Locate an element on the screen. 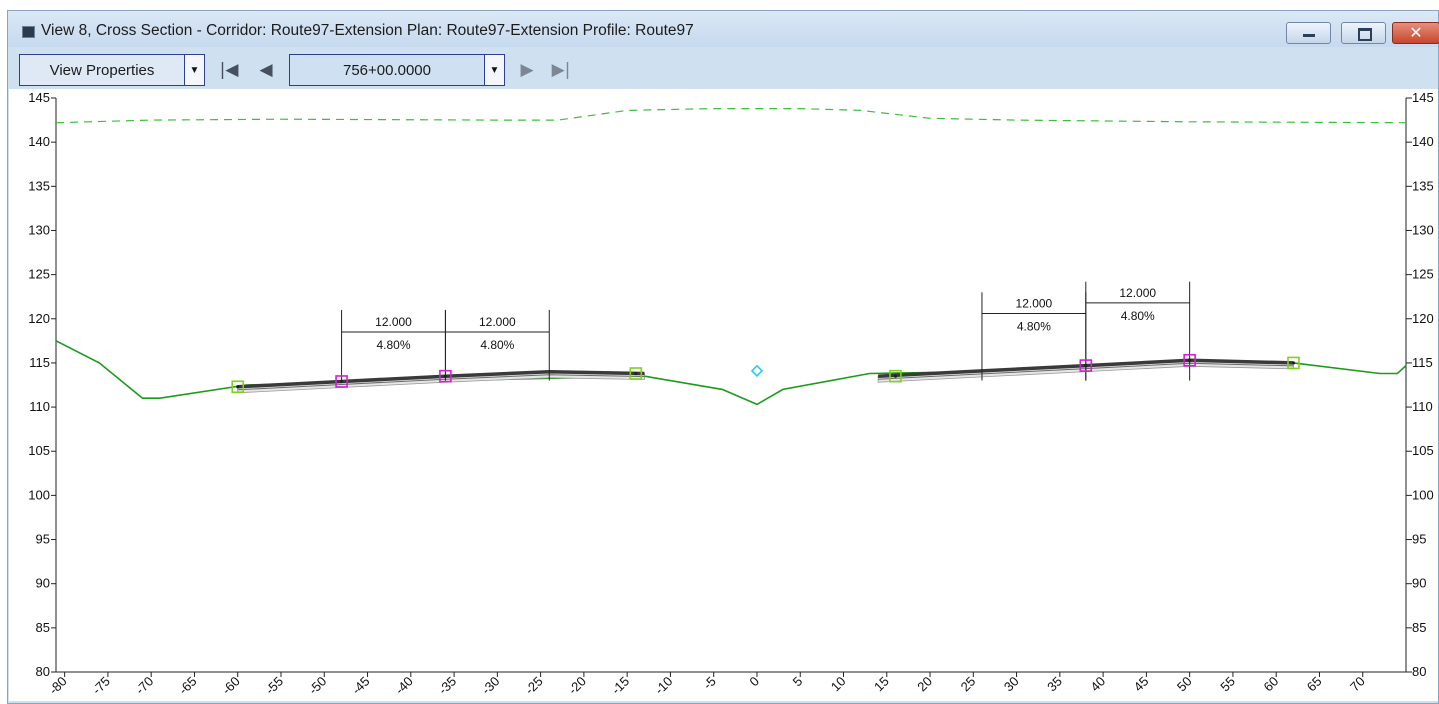 This screenshot has height=704, width=1439. left-tick-label: 120 is located at coordinates (39, 318).